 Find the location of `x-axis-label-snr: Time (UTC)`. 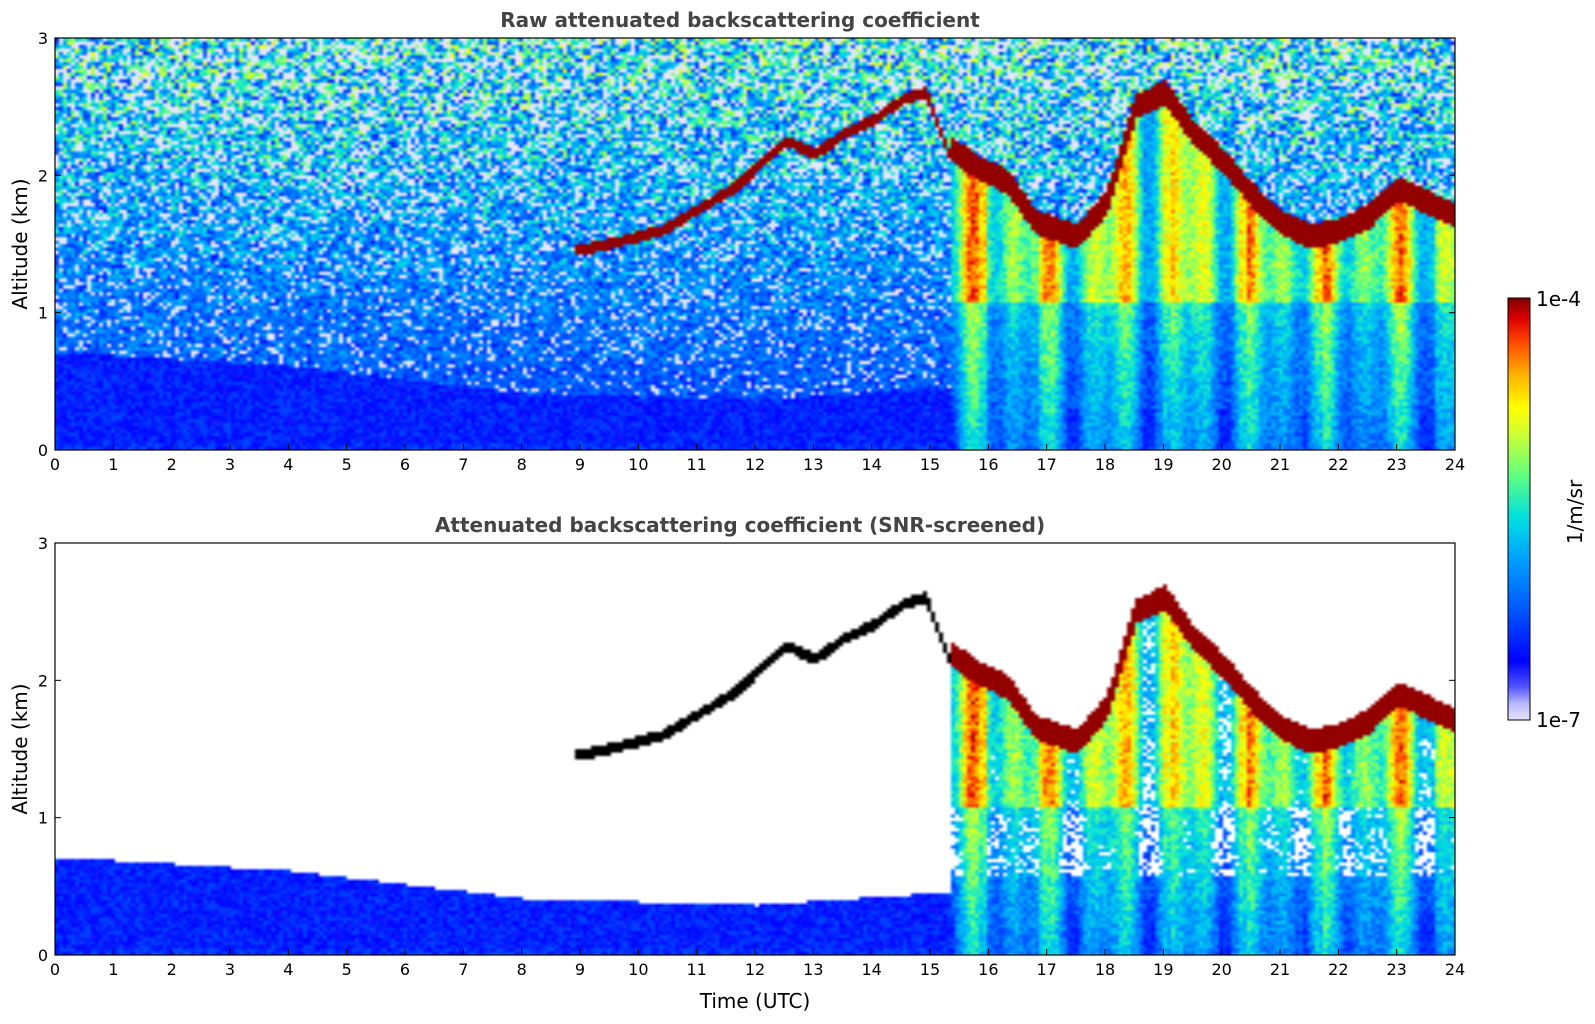

x-axis-label-snr: Time (UTC) is located at coordinates (755, 1001).